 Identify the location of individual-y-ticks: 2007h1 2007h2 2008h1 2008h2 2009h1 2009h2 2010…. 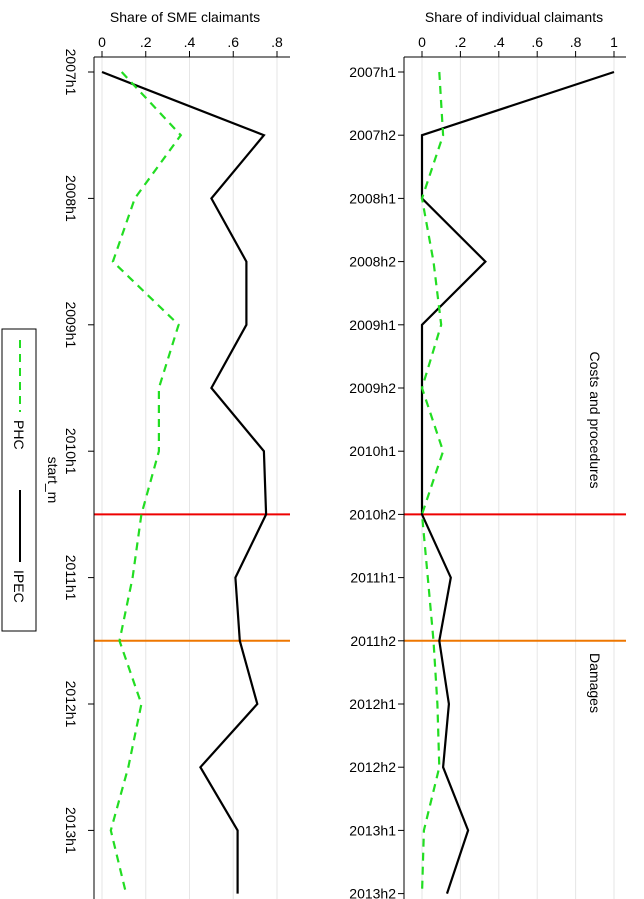
(376, 481).